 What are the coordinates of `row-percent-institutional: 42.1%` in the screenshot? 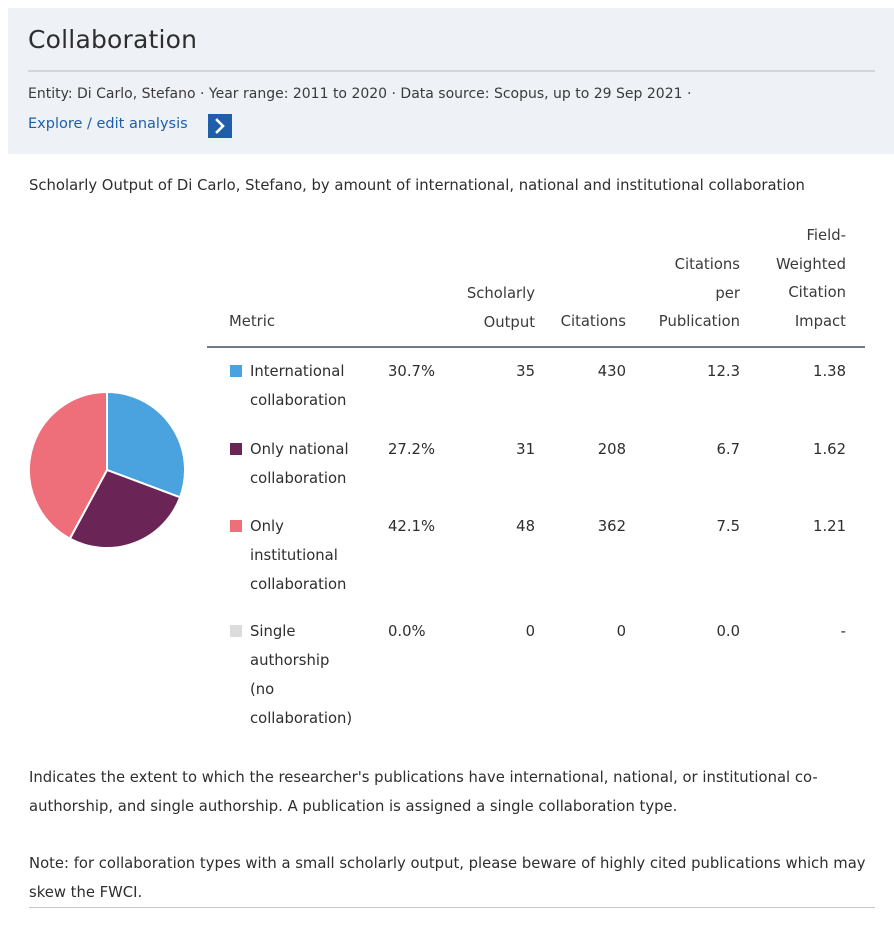 It's located at (412, 526).